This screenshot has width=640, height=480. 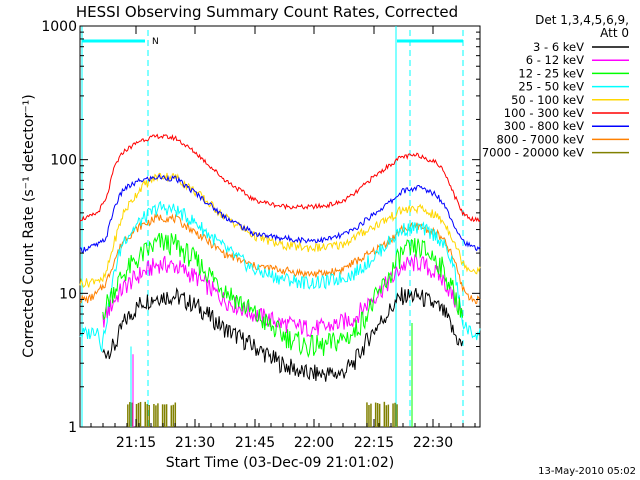 I want to click on series-6-12-keV, so click(x=283, y=296).